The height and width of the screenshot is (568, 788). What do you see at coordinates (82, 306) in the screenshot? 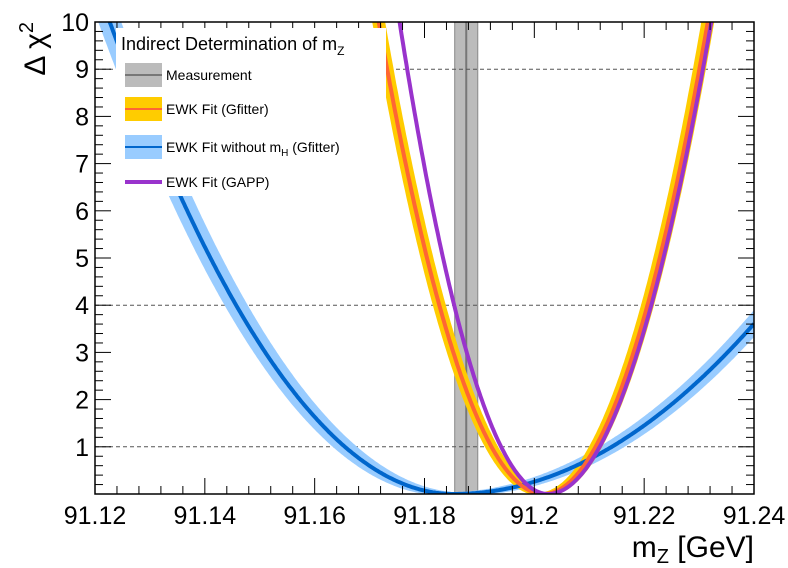
I see `y-tick-label: 4` at bounding box center [82, 306].